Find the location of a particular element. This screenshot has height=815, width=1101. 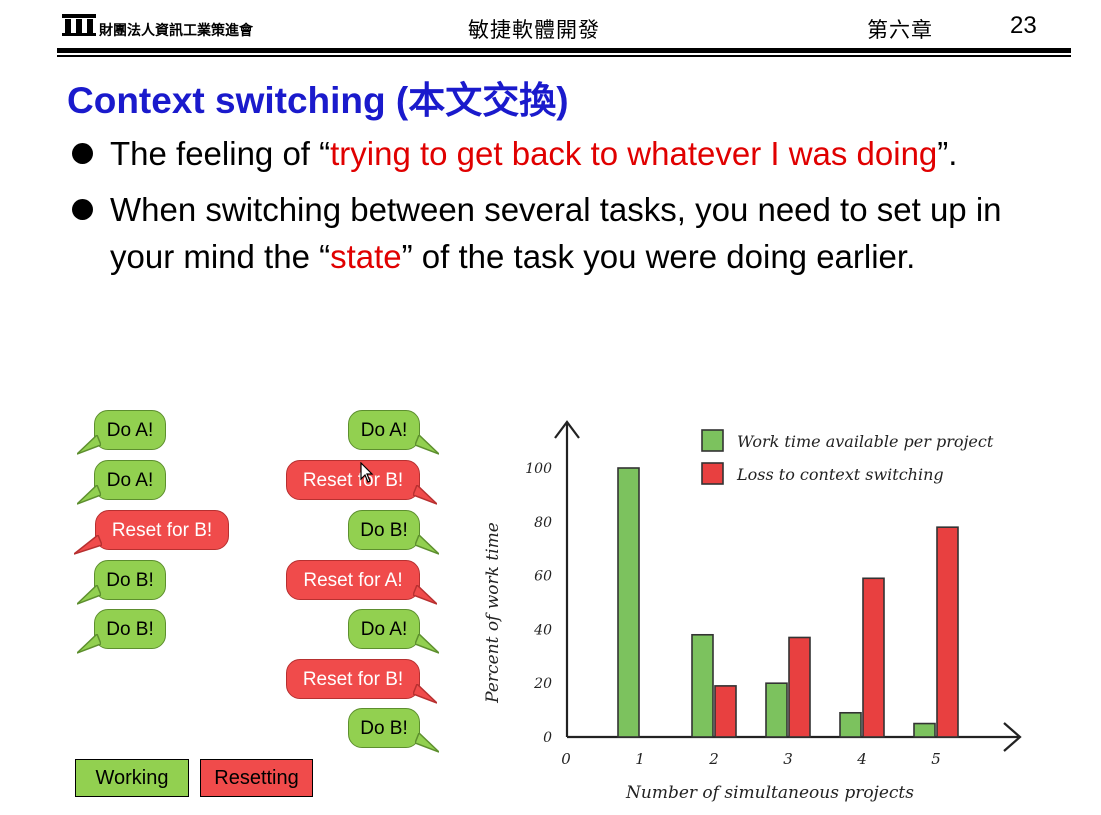

slide-title: Context switching (本文交換) is located at coordinates (318, 97).